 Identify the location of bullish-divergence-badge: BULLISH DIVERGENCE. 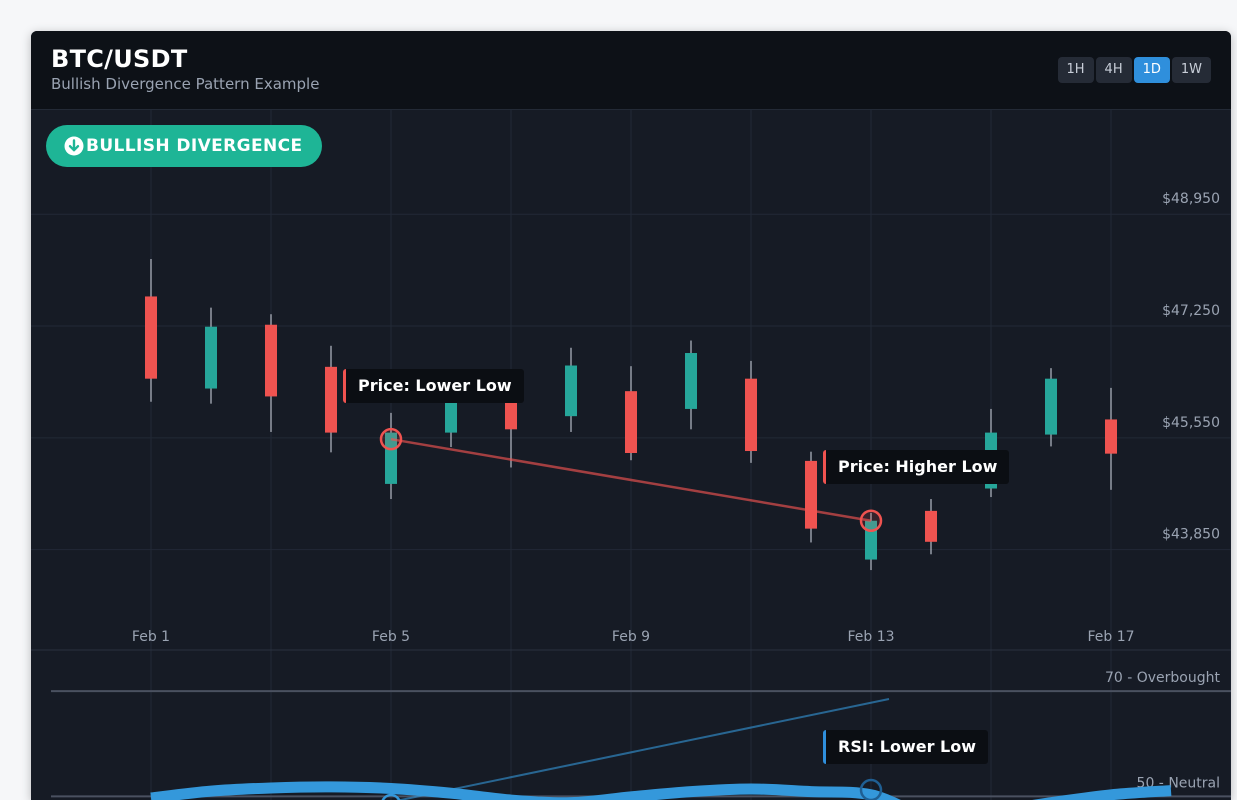
(184, 146).